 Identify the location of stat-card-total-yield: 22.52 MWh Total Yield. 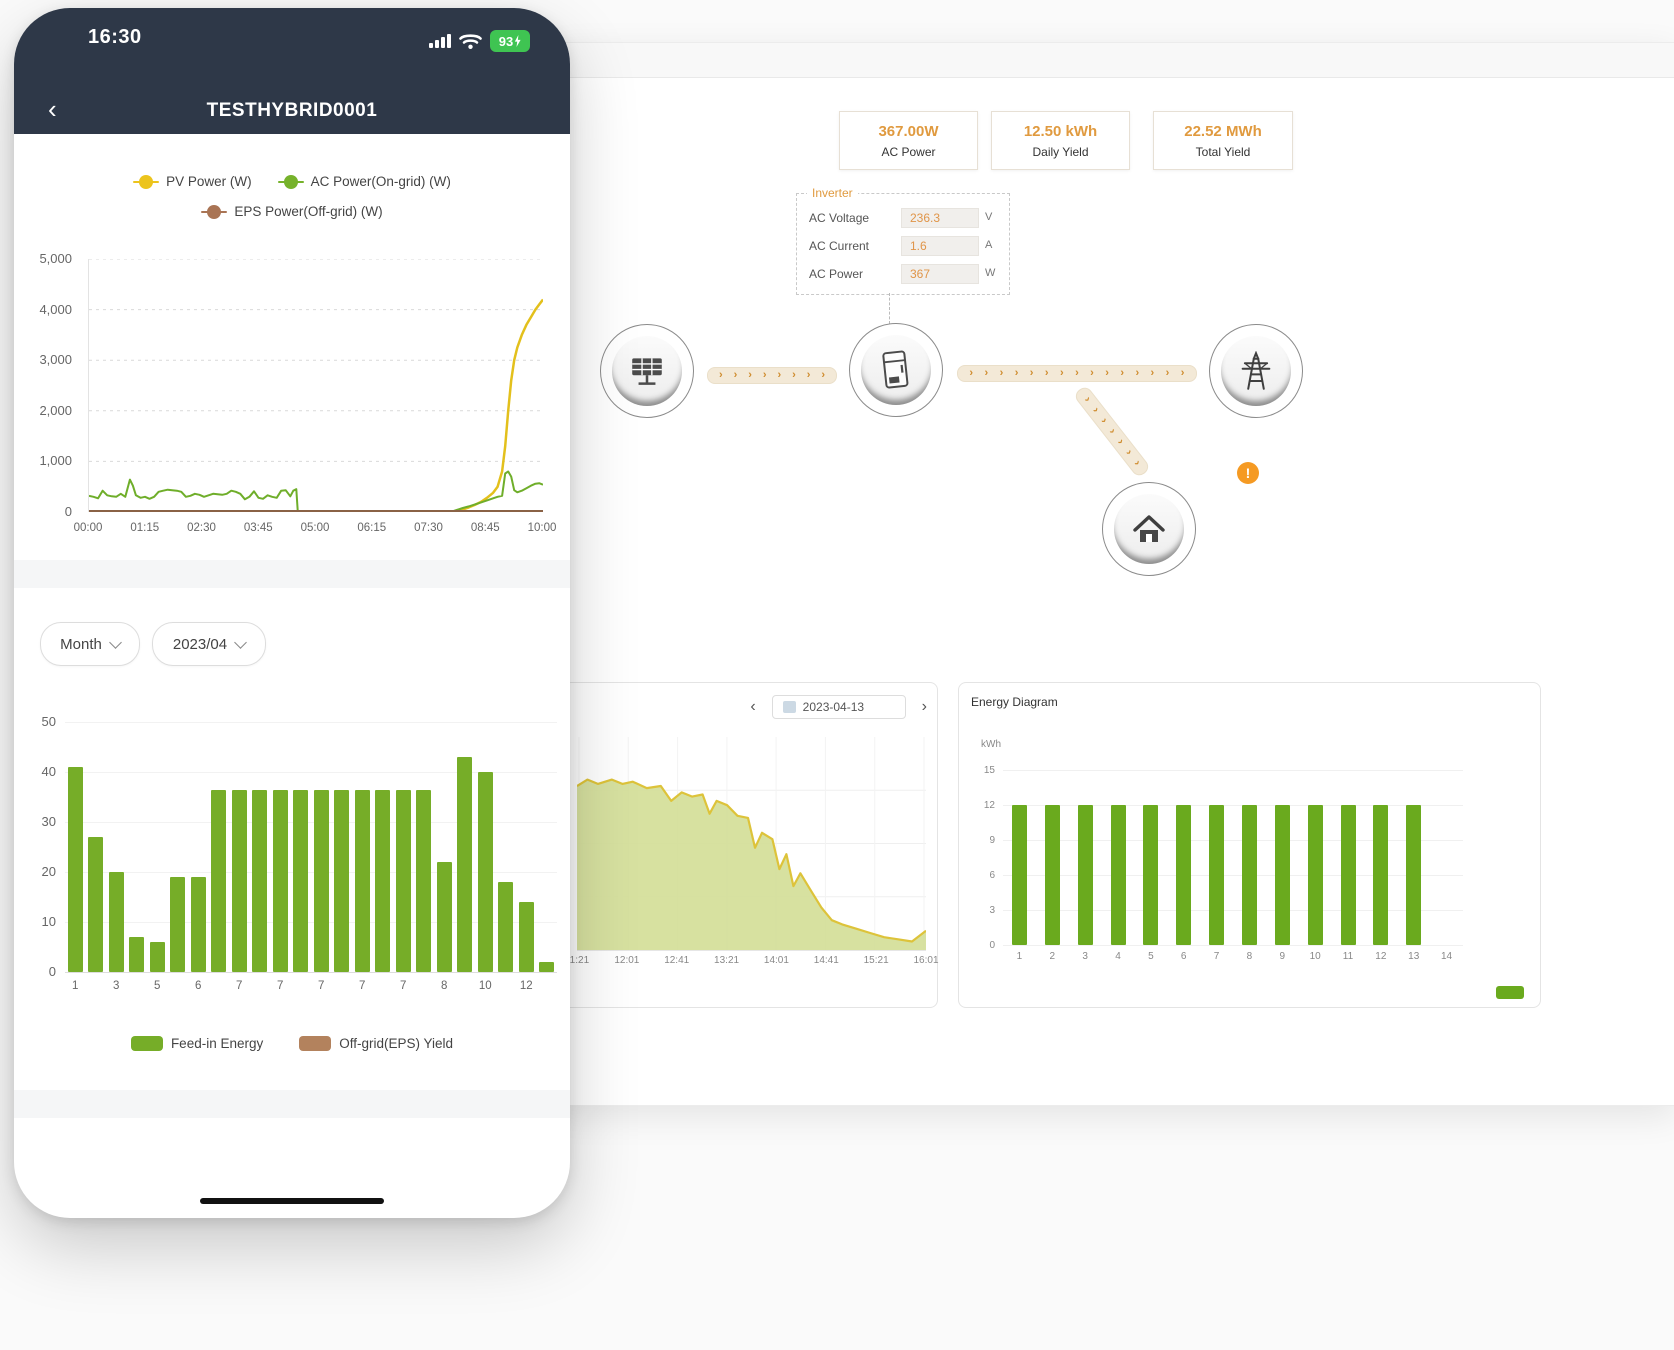
(1223, 140).